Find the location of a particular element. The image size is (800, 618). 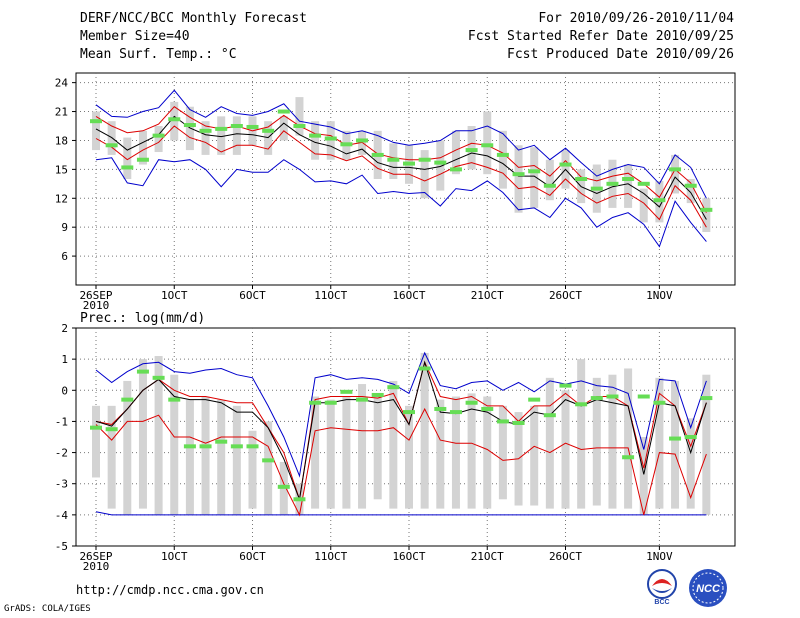

temp-y-tick-label: 21 is located at coordinates (61, 112).